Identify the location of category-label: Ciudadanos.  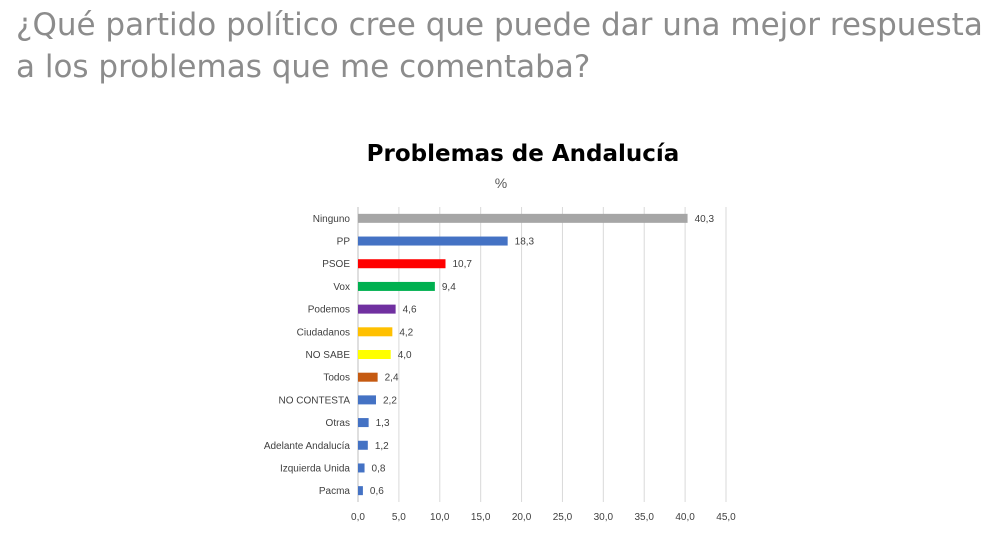
(323, 332).